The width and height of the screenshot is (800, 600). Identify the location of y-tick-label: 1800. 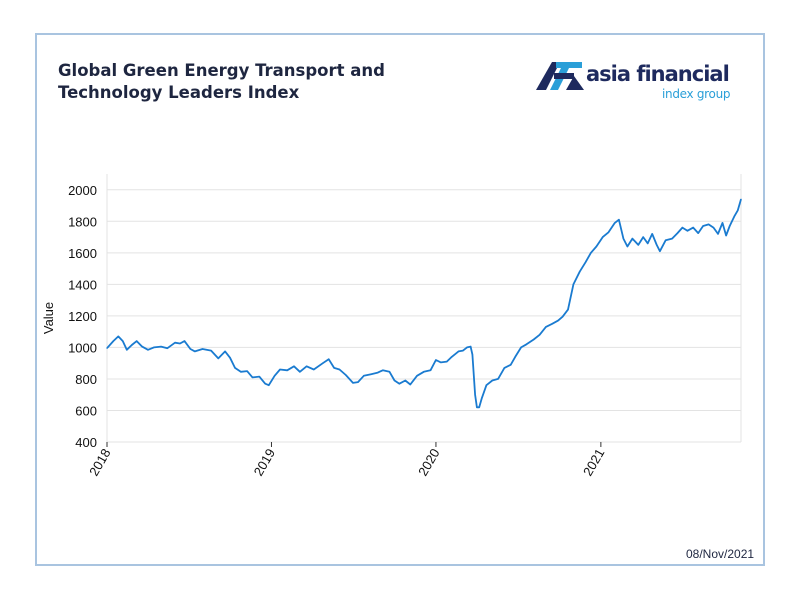
(82, 221).